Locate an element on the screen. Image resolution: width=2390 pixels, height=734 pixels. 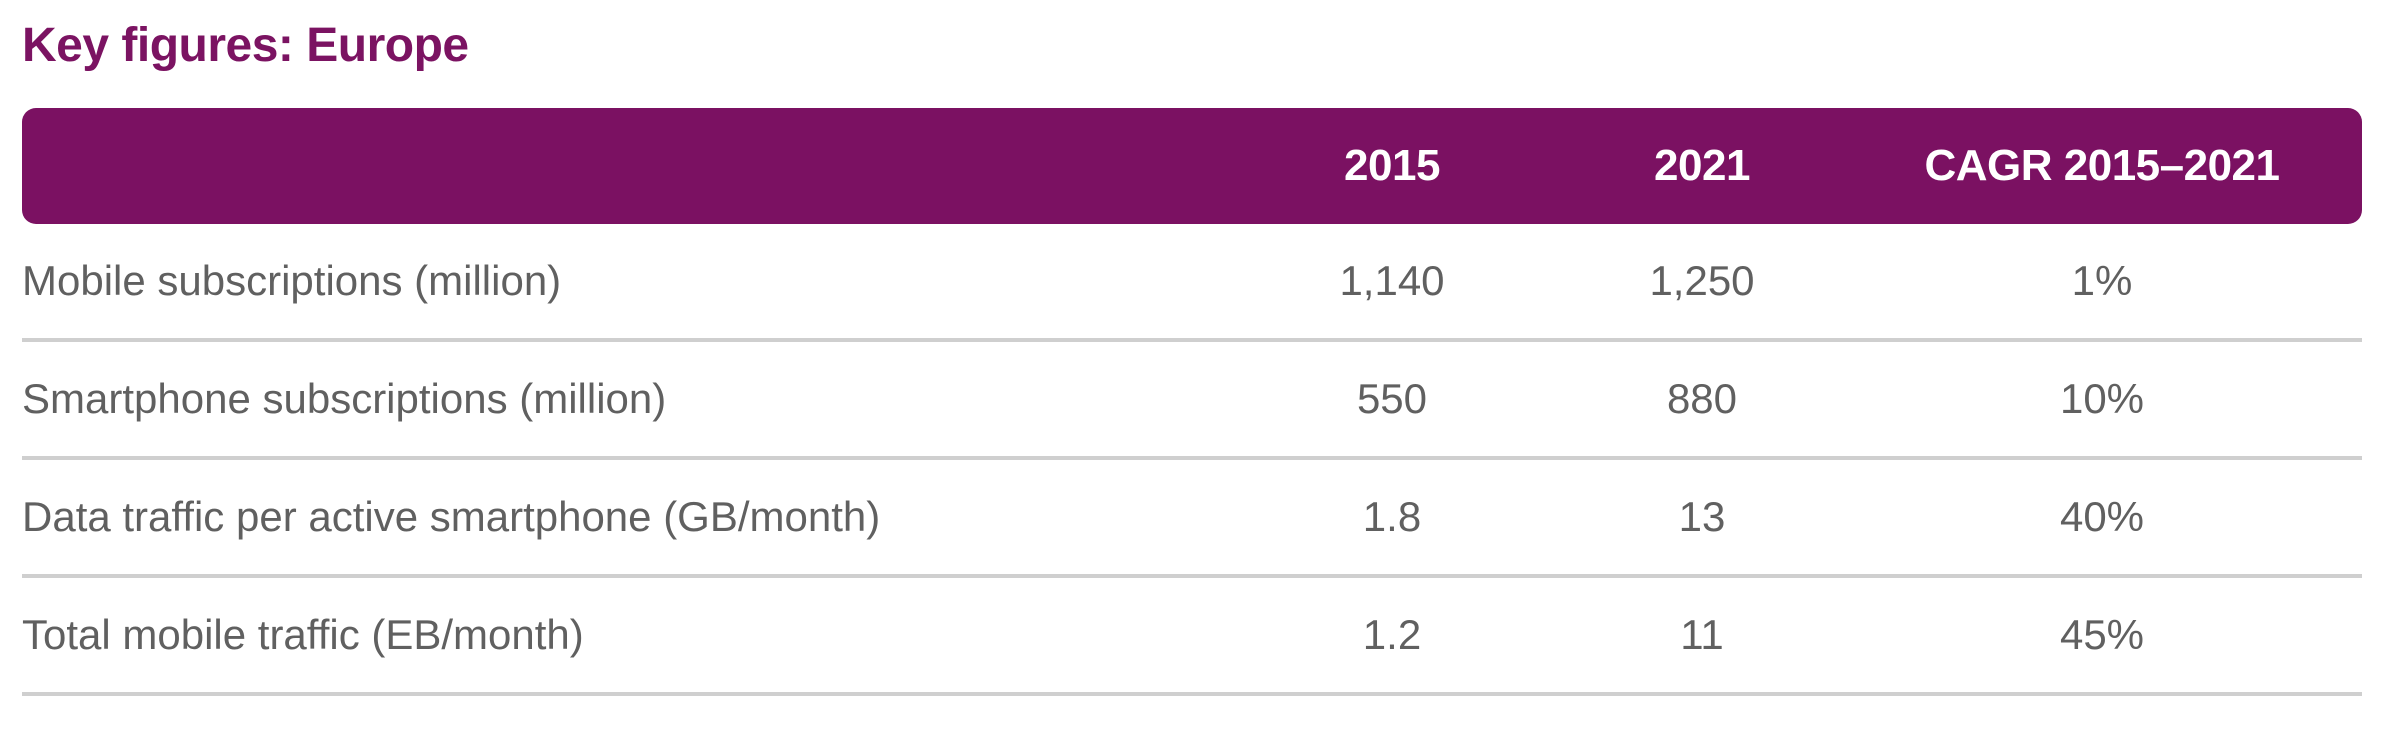
value-cagr: 40% is located at coordinates (2102, 516).